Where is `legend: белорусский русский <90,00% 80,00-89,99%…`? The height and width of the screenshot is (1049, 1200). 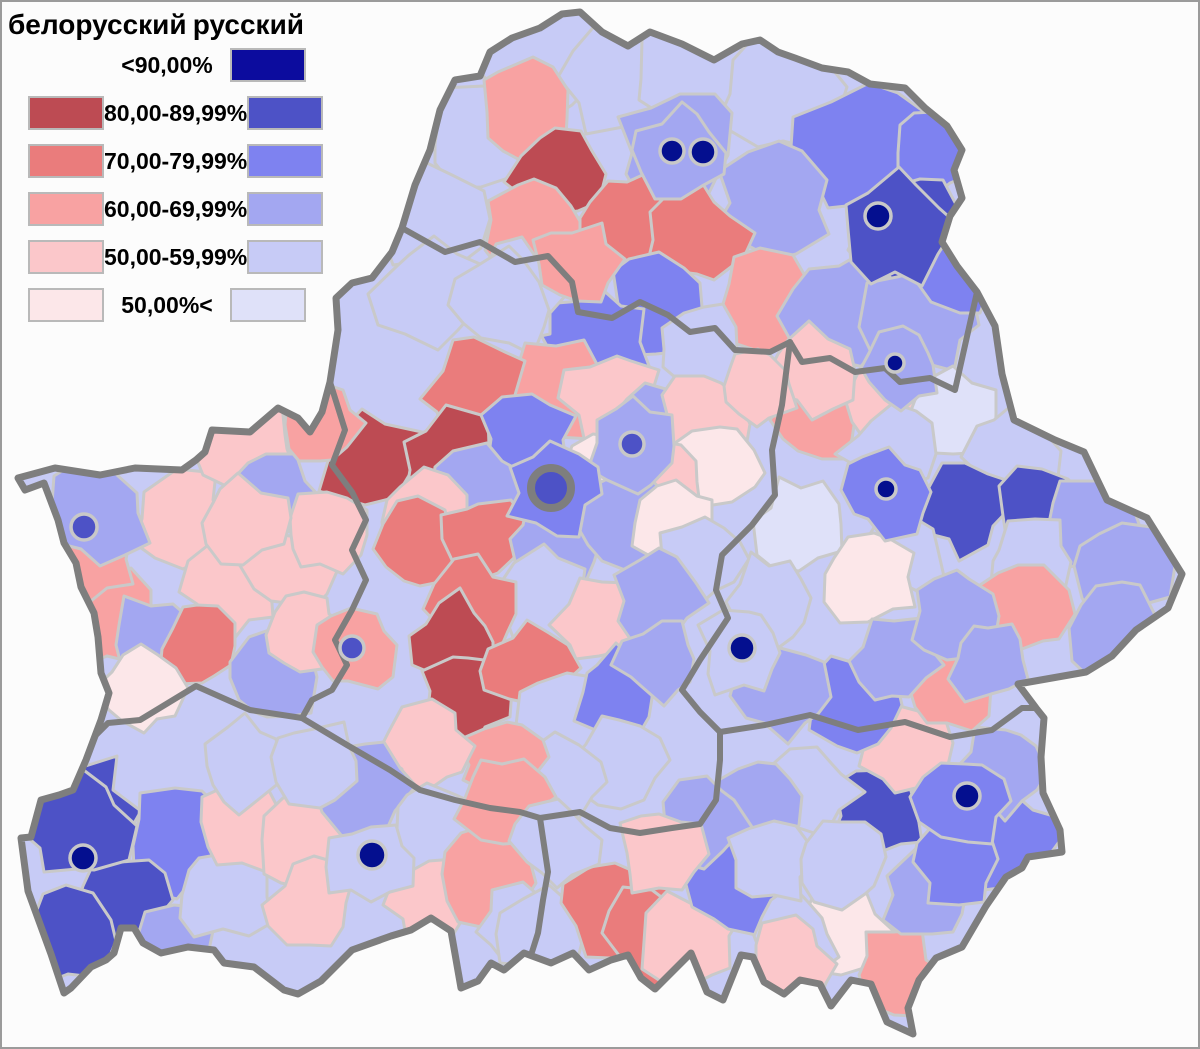 legend: белорусский русский <90,00% 80,00-89,99%… is located at coordinates (165, 172).